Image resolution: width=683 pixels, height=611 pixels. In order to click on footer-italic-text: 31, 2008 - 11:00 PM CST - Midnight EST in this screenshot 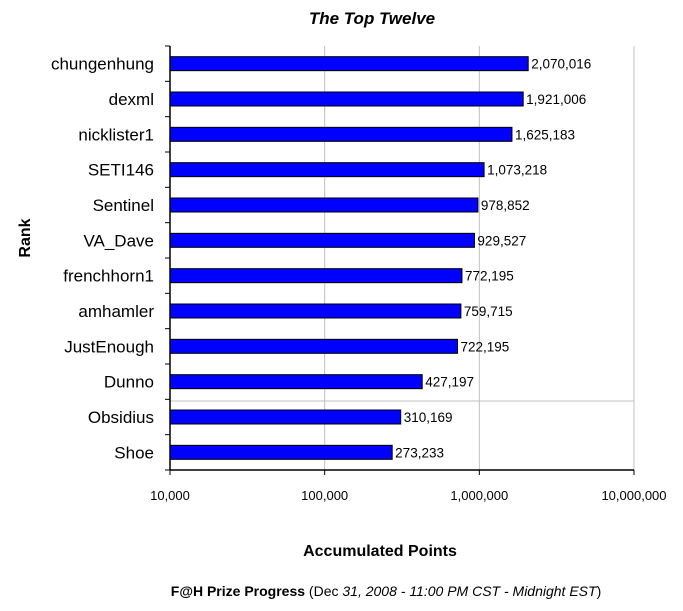, I will do `click(470, 591)`.